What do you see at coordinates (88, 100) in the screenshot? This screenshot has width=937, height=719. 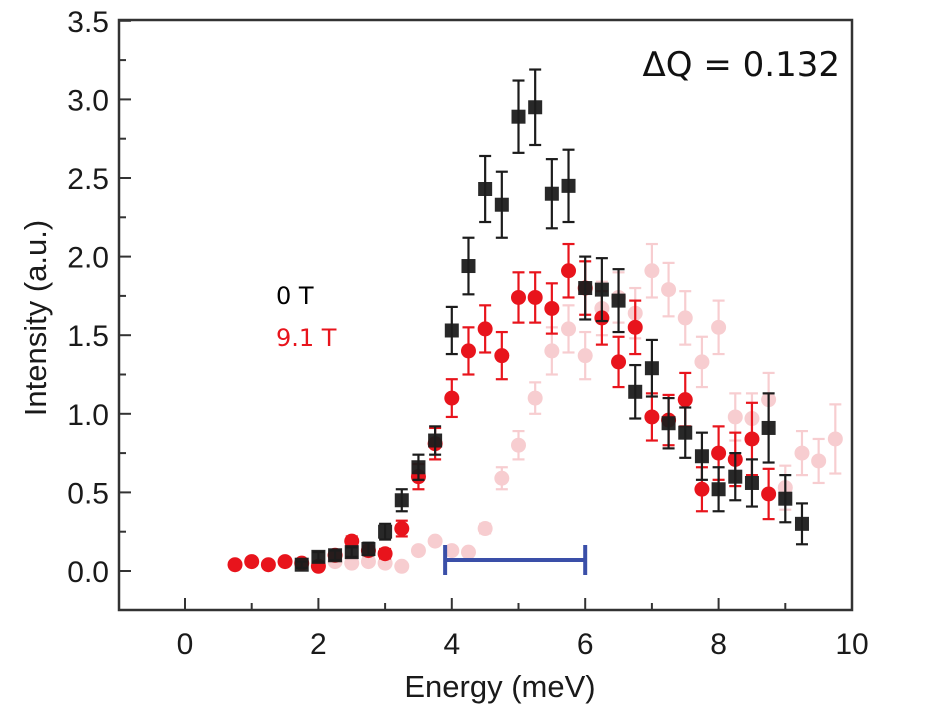 I see `y-tick-label: 3.0` at bounding box center [88, 100].